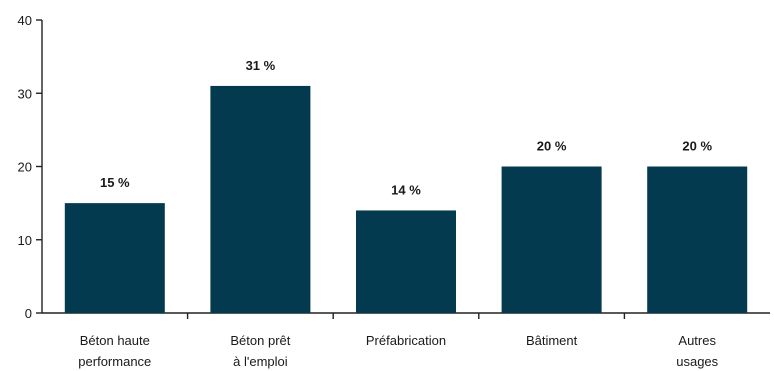 The height and width of the screenshot is (371, 774). What do you see at coordinates (25, 20) in the screenshot?
I see `y-tick-label: 40` at bounding box center [25, 20].